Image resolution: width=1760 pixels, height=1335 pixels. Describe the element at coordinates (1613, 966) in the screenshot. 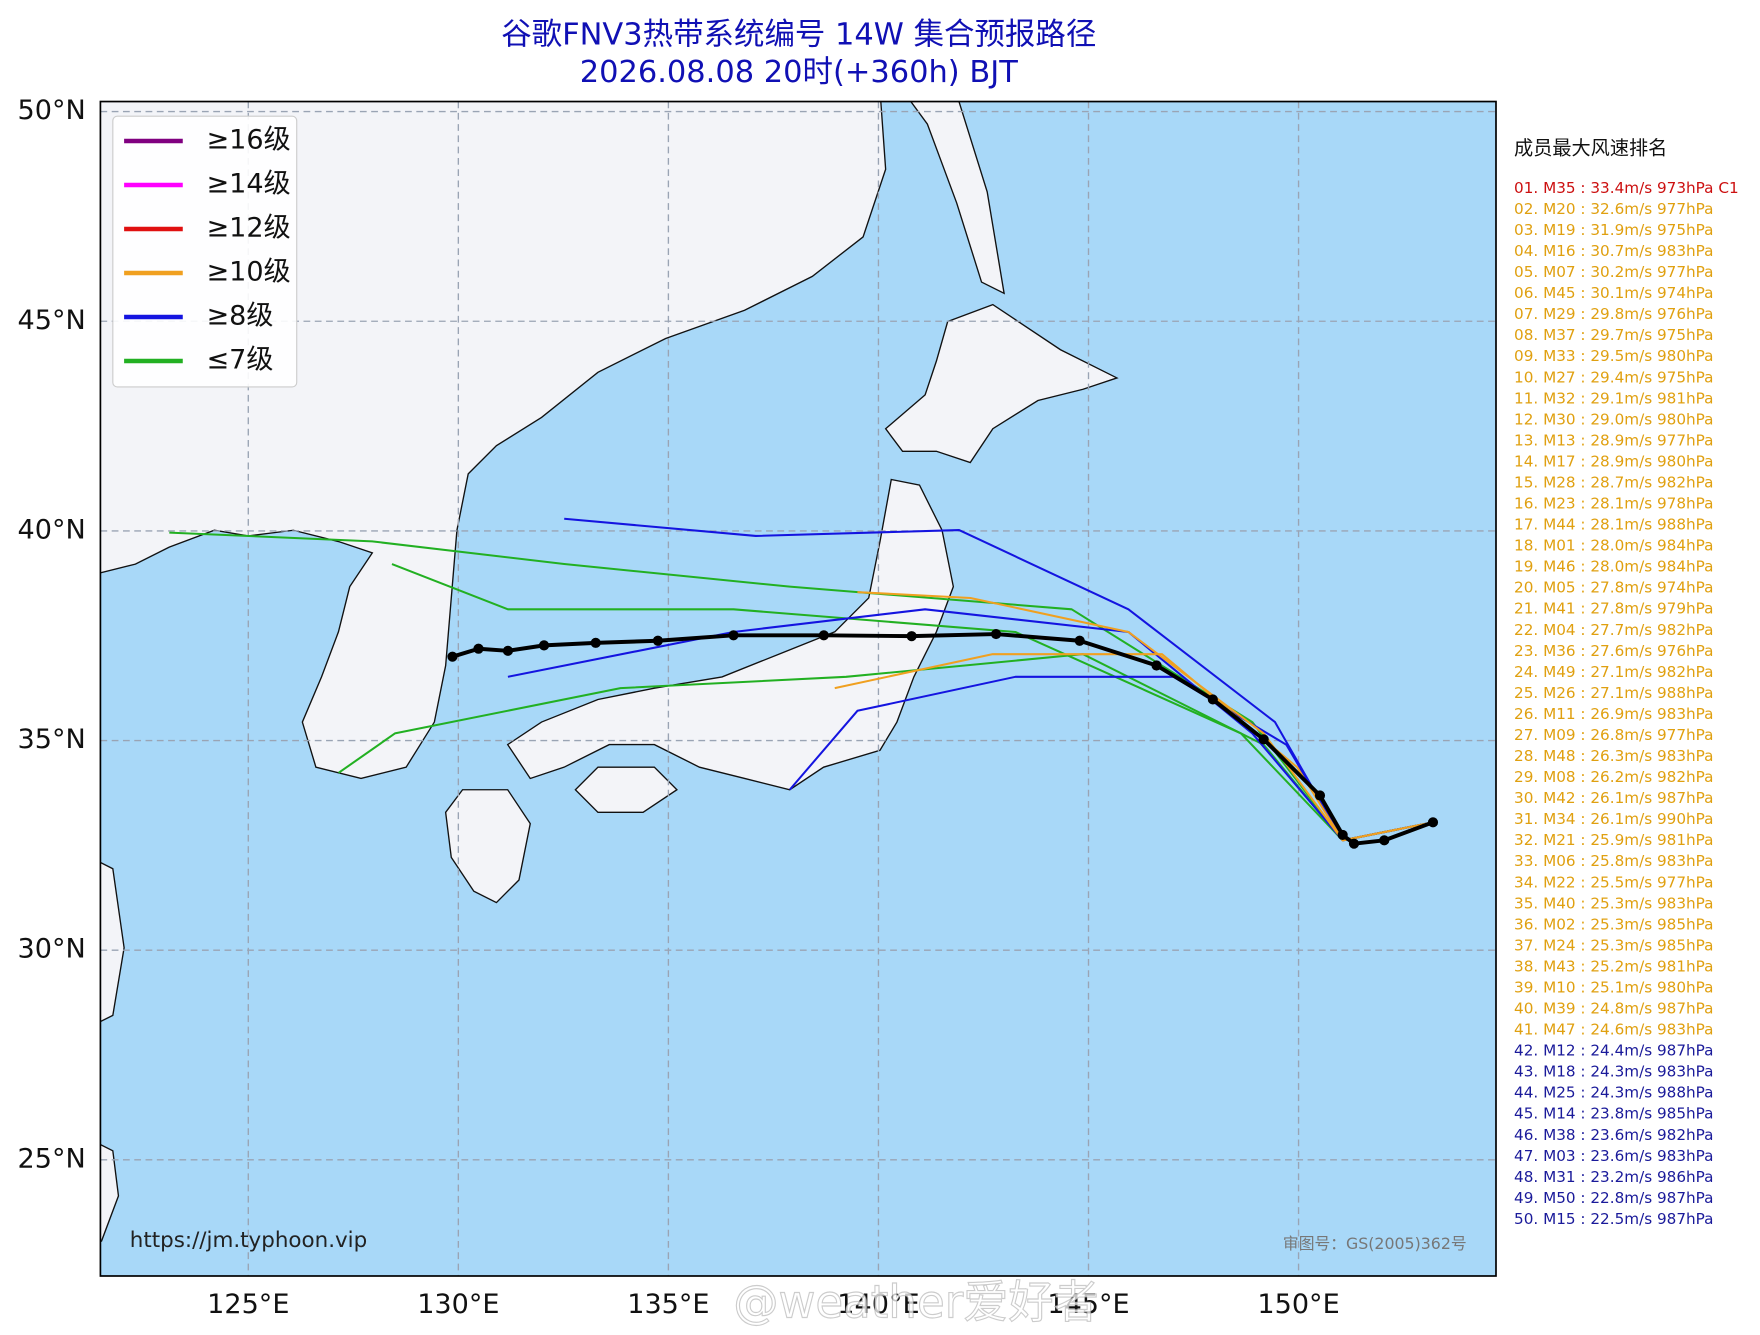

I see `ranking-entry: 38. M43 : 25.2m/s 981hPa` at that location.